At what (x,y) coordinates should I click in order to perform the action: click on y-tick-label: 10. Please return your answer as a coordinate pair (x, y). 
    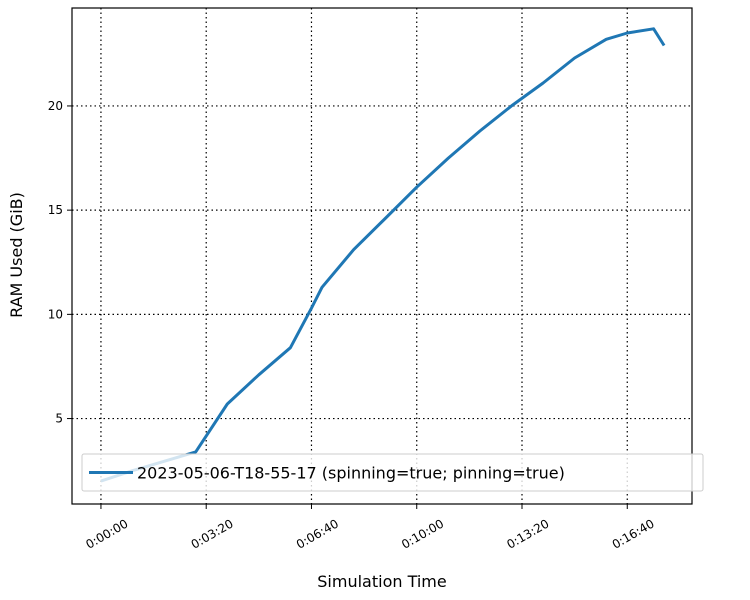
    Looking at the image, I should click on (55, 314).